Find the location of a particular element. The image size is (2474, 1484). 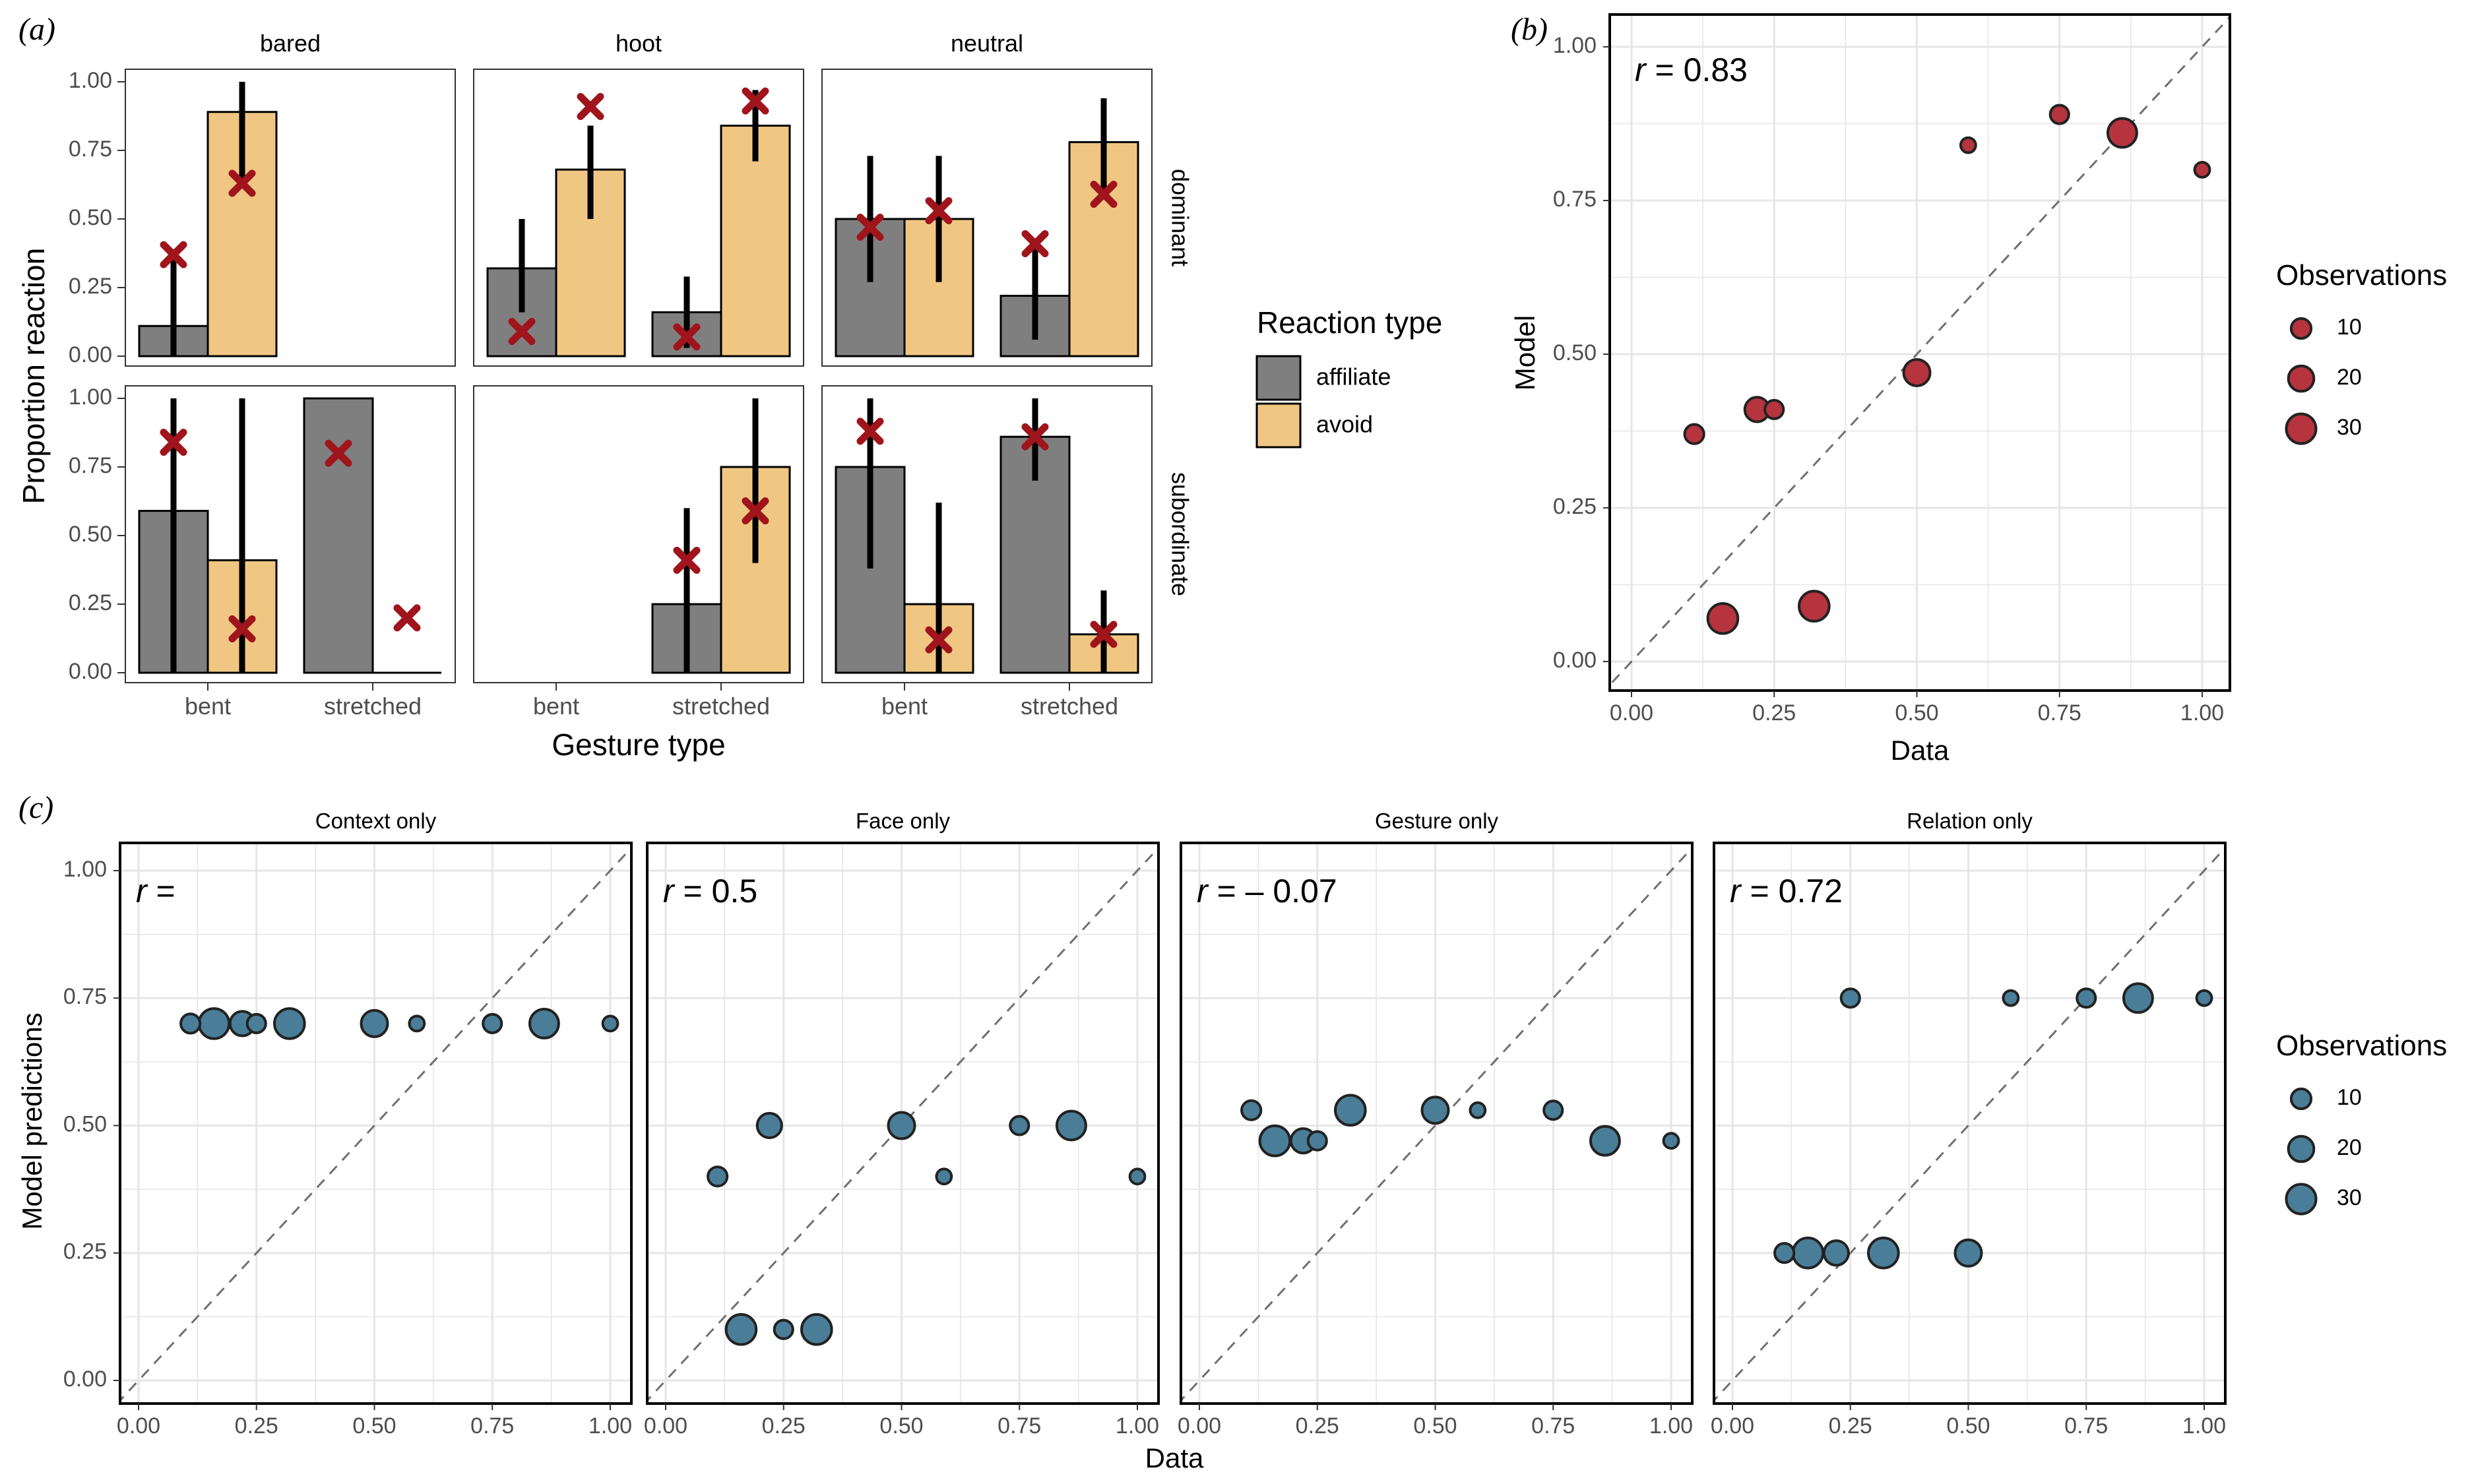

correlation-value: = 0.5 is located at coordinates (716, 892).